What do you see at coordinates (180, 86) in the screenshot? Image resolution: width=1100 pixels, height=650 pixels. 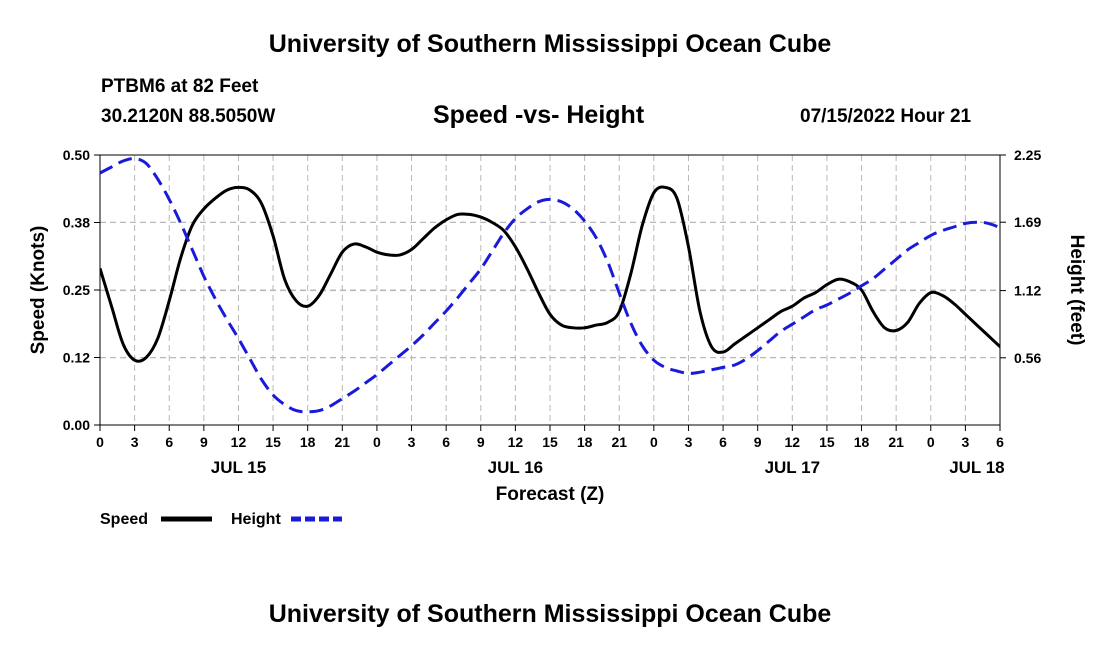 I see `station-label: PTBM6 at 82 Feet` at bounding box center [180, 86].